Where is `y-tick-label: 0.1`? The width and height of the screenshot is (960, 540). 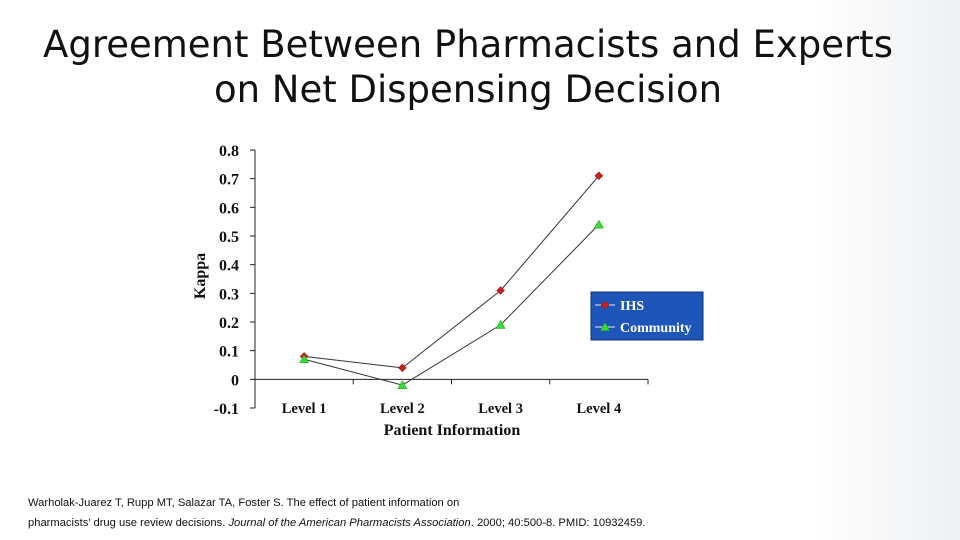 y-tick-label: 0.1 is located at coordinates (229, 352).